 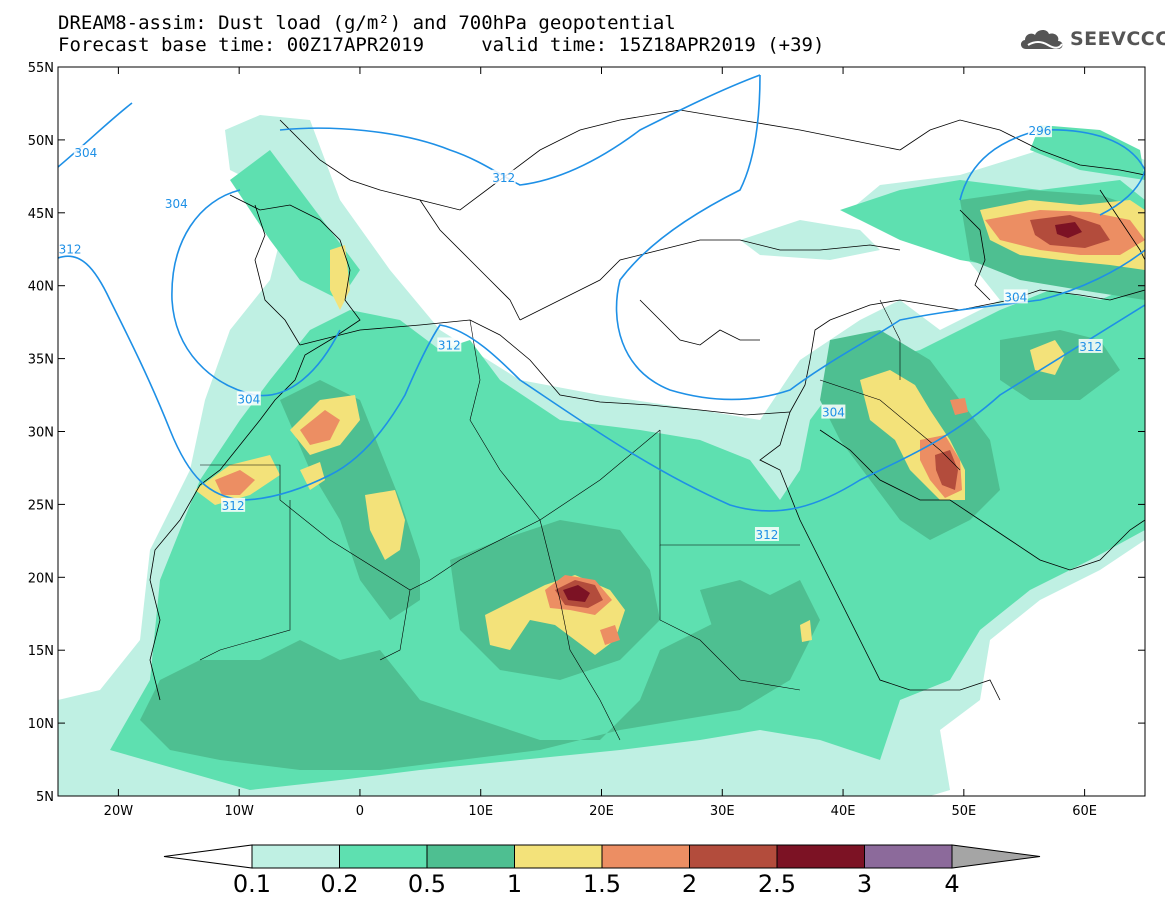 What do you see at coordinates (602, 884) in the screenshot?
I see `colorbar-label: 1.5` at bounding box center [602, 884].